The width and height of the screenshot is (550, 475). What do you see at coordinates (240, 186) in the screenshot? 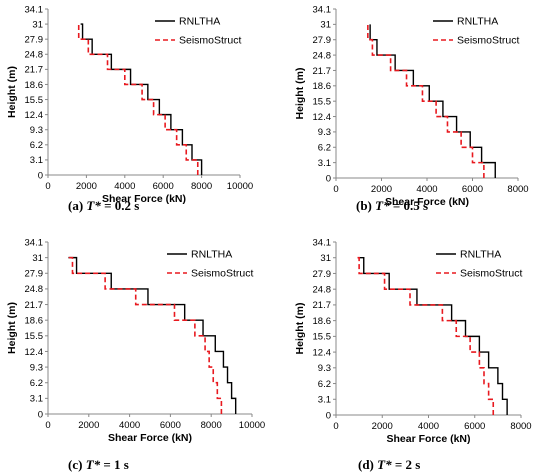
I see `x-tick-label: 10000` at bounding box center [240, 186].